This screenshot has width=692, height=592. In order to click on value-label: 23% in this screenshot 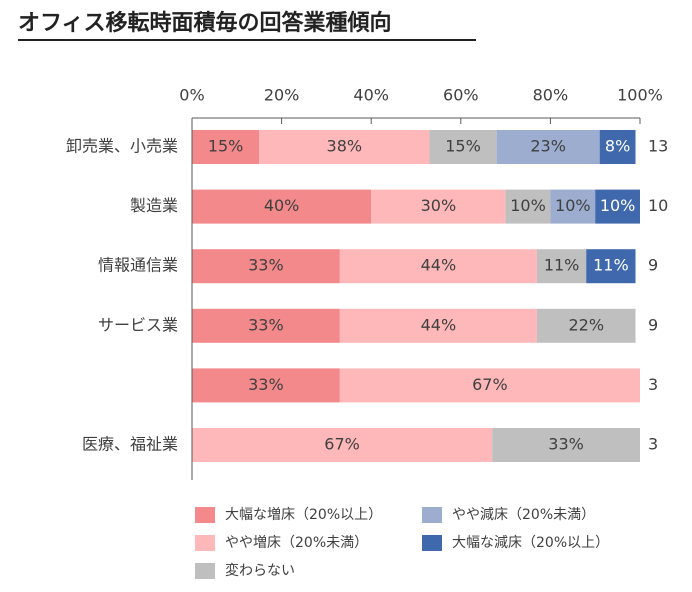, I will do `click(548, 146)`.